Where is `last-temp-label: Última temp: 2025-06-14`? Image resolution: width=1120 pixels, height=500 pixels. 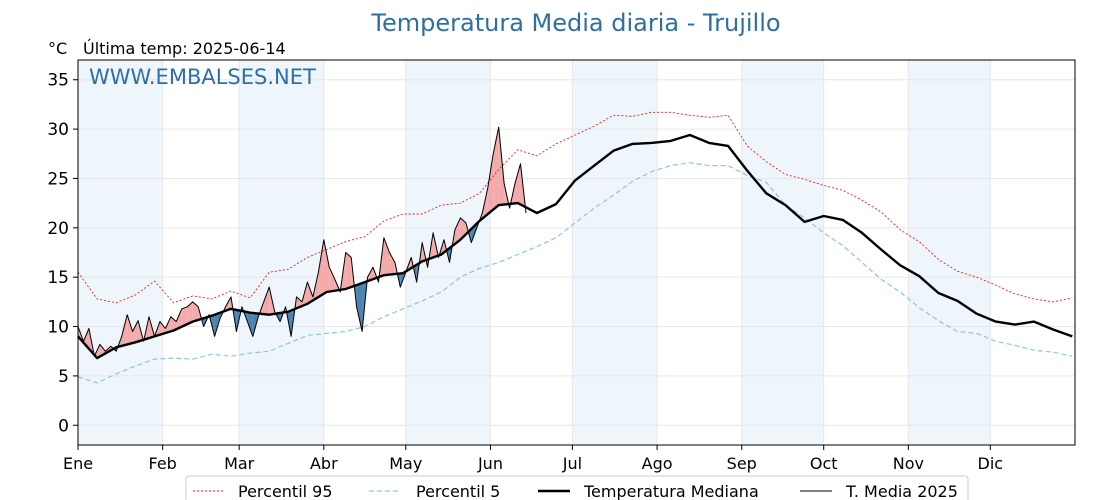 last-temp-label: Última temp: 2025-06-14 is located at coordinates (184, 48).